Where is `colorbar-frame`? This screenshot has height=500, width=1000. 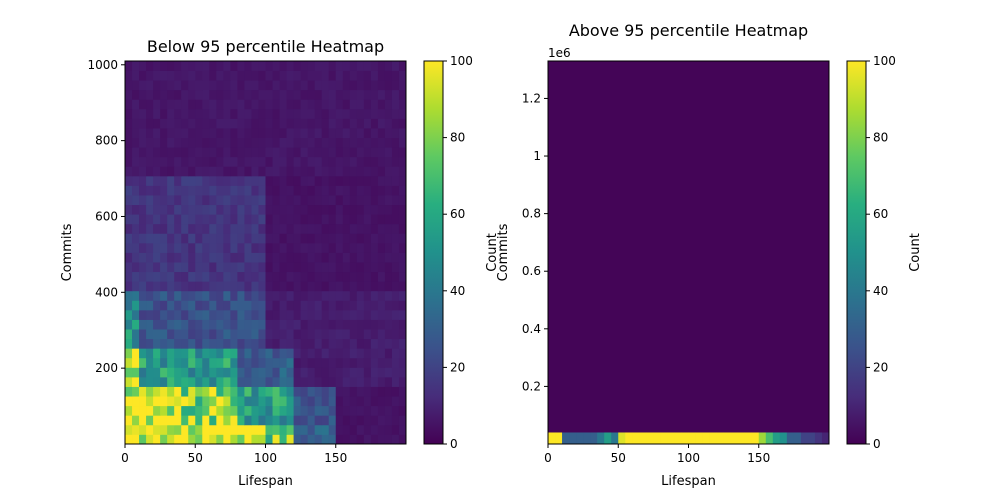 colorbar-frame is located at coordinates (433, 252).